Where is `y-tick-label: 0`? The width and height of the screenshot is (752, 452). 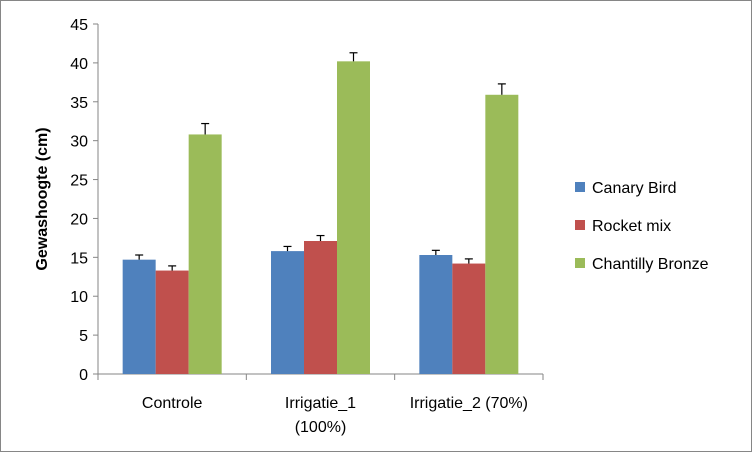
y-tick-label: 0 is located at coordinates (83, 375).